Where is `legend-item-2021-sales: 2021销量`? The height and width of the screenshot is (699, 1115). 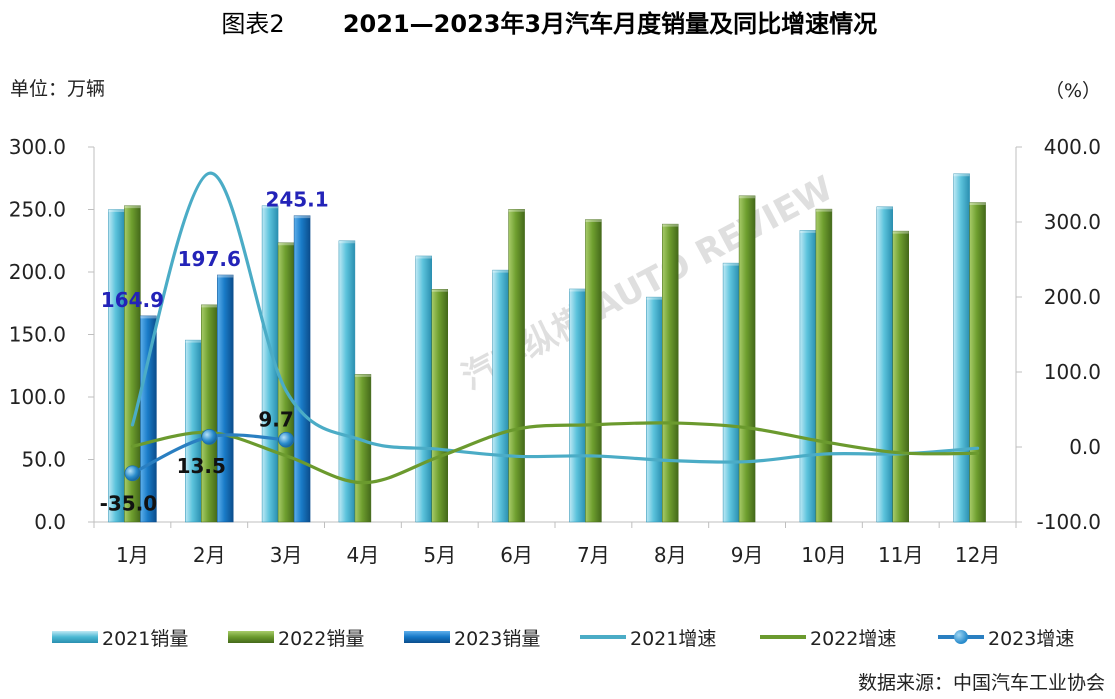 legend-item-2021-sales: 2021销量 is located at coordinates (120, 637).